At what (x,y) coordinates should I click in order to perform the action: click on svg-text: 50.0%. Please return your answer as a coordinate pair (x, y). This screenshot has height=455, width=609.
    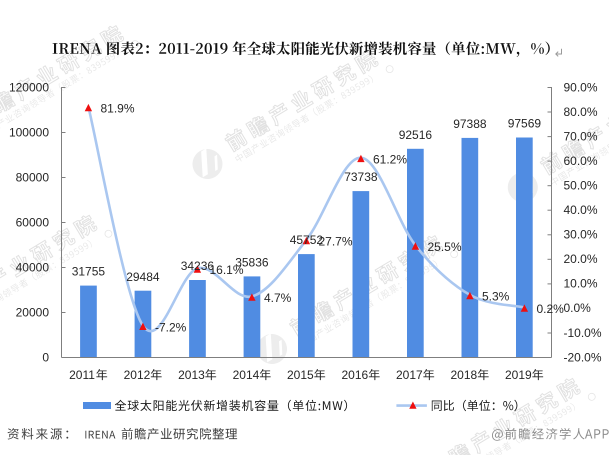
    Looking at the image, I should click on (581, 186).